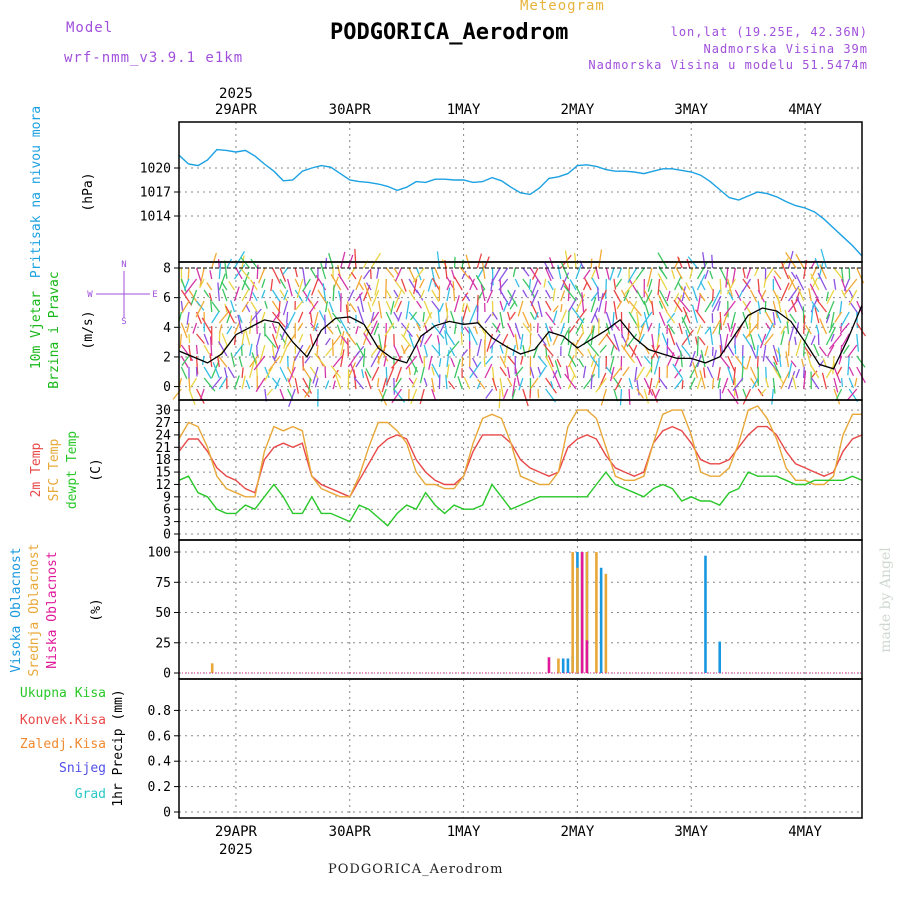 This screenshot has width=900, height=900. I want to click on bottom-day-label: 30APR, so click(350, 832).